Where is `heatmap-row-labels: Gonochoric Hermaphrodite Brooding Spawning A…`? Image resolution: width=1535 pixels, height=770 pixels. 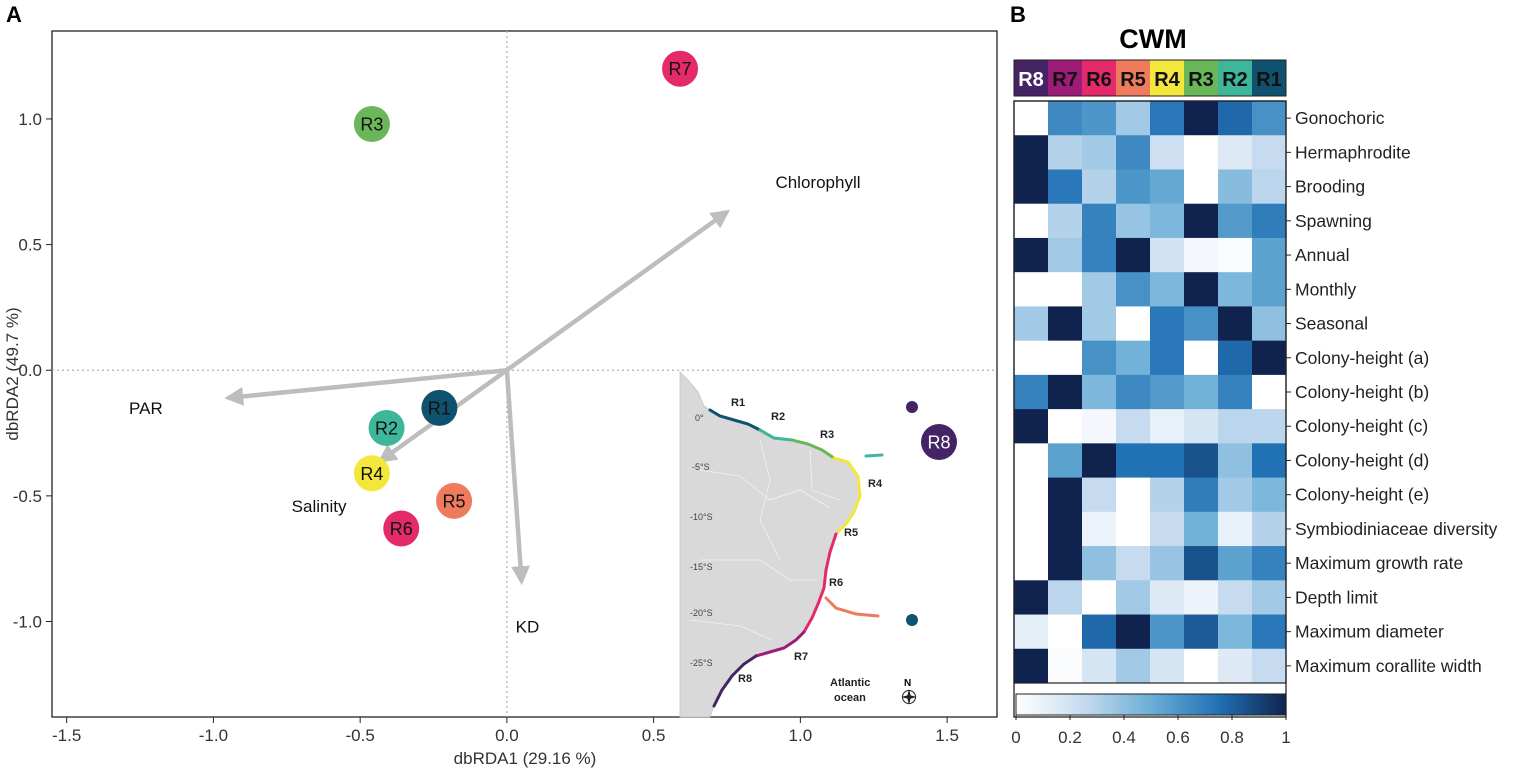 heatmap-row-labels: Gonochoric Hermaphrodite Brooding Spawning A… is located at coordinates (1392, 392).